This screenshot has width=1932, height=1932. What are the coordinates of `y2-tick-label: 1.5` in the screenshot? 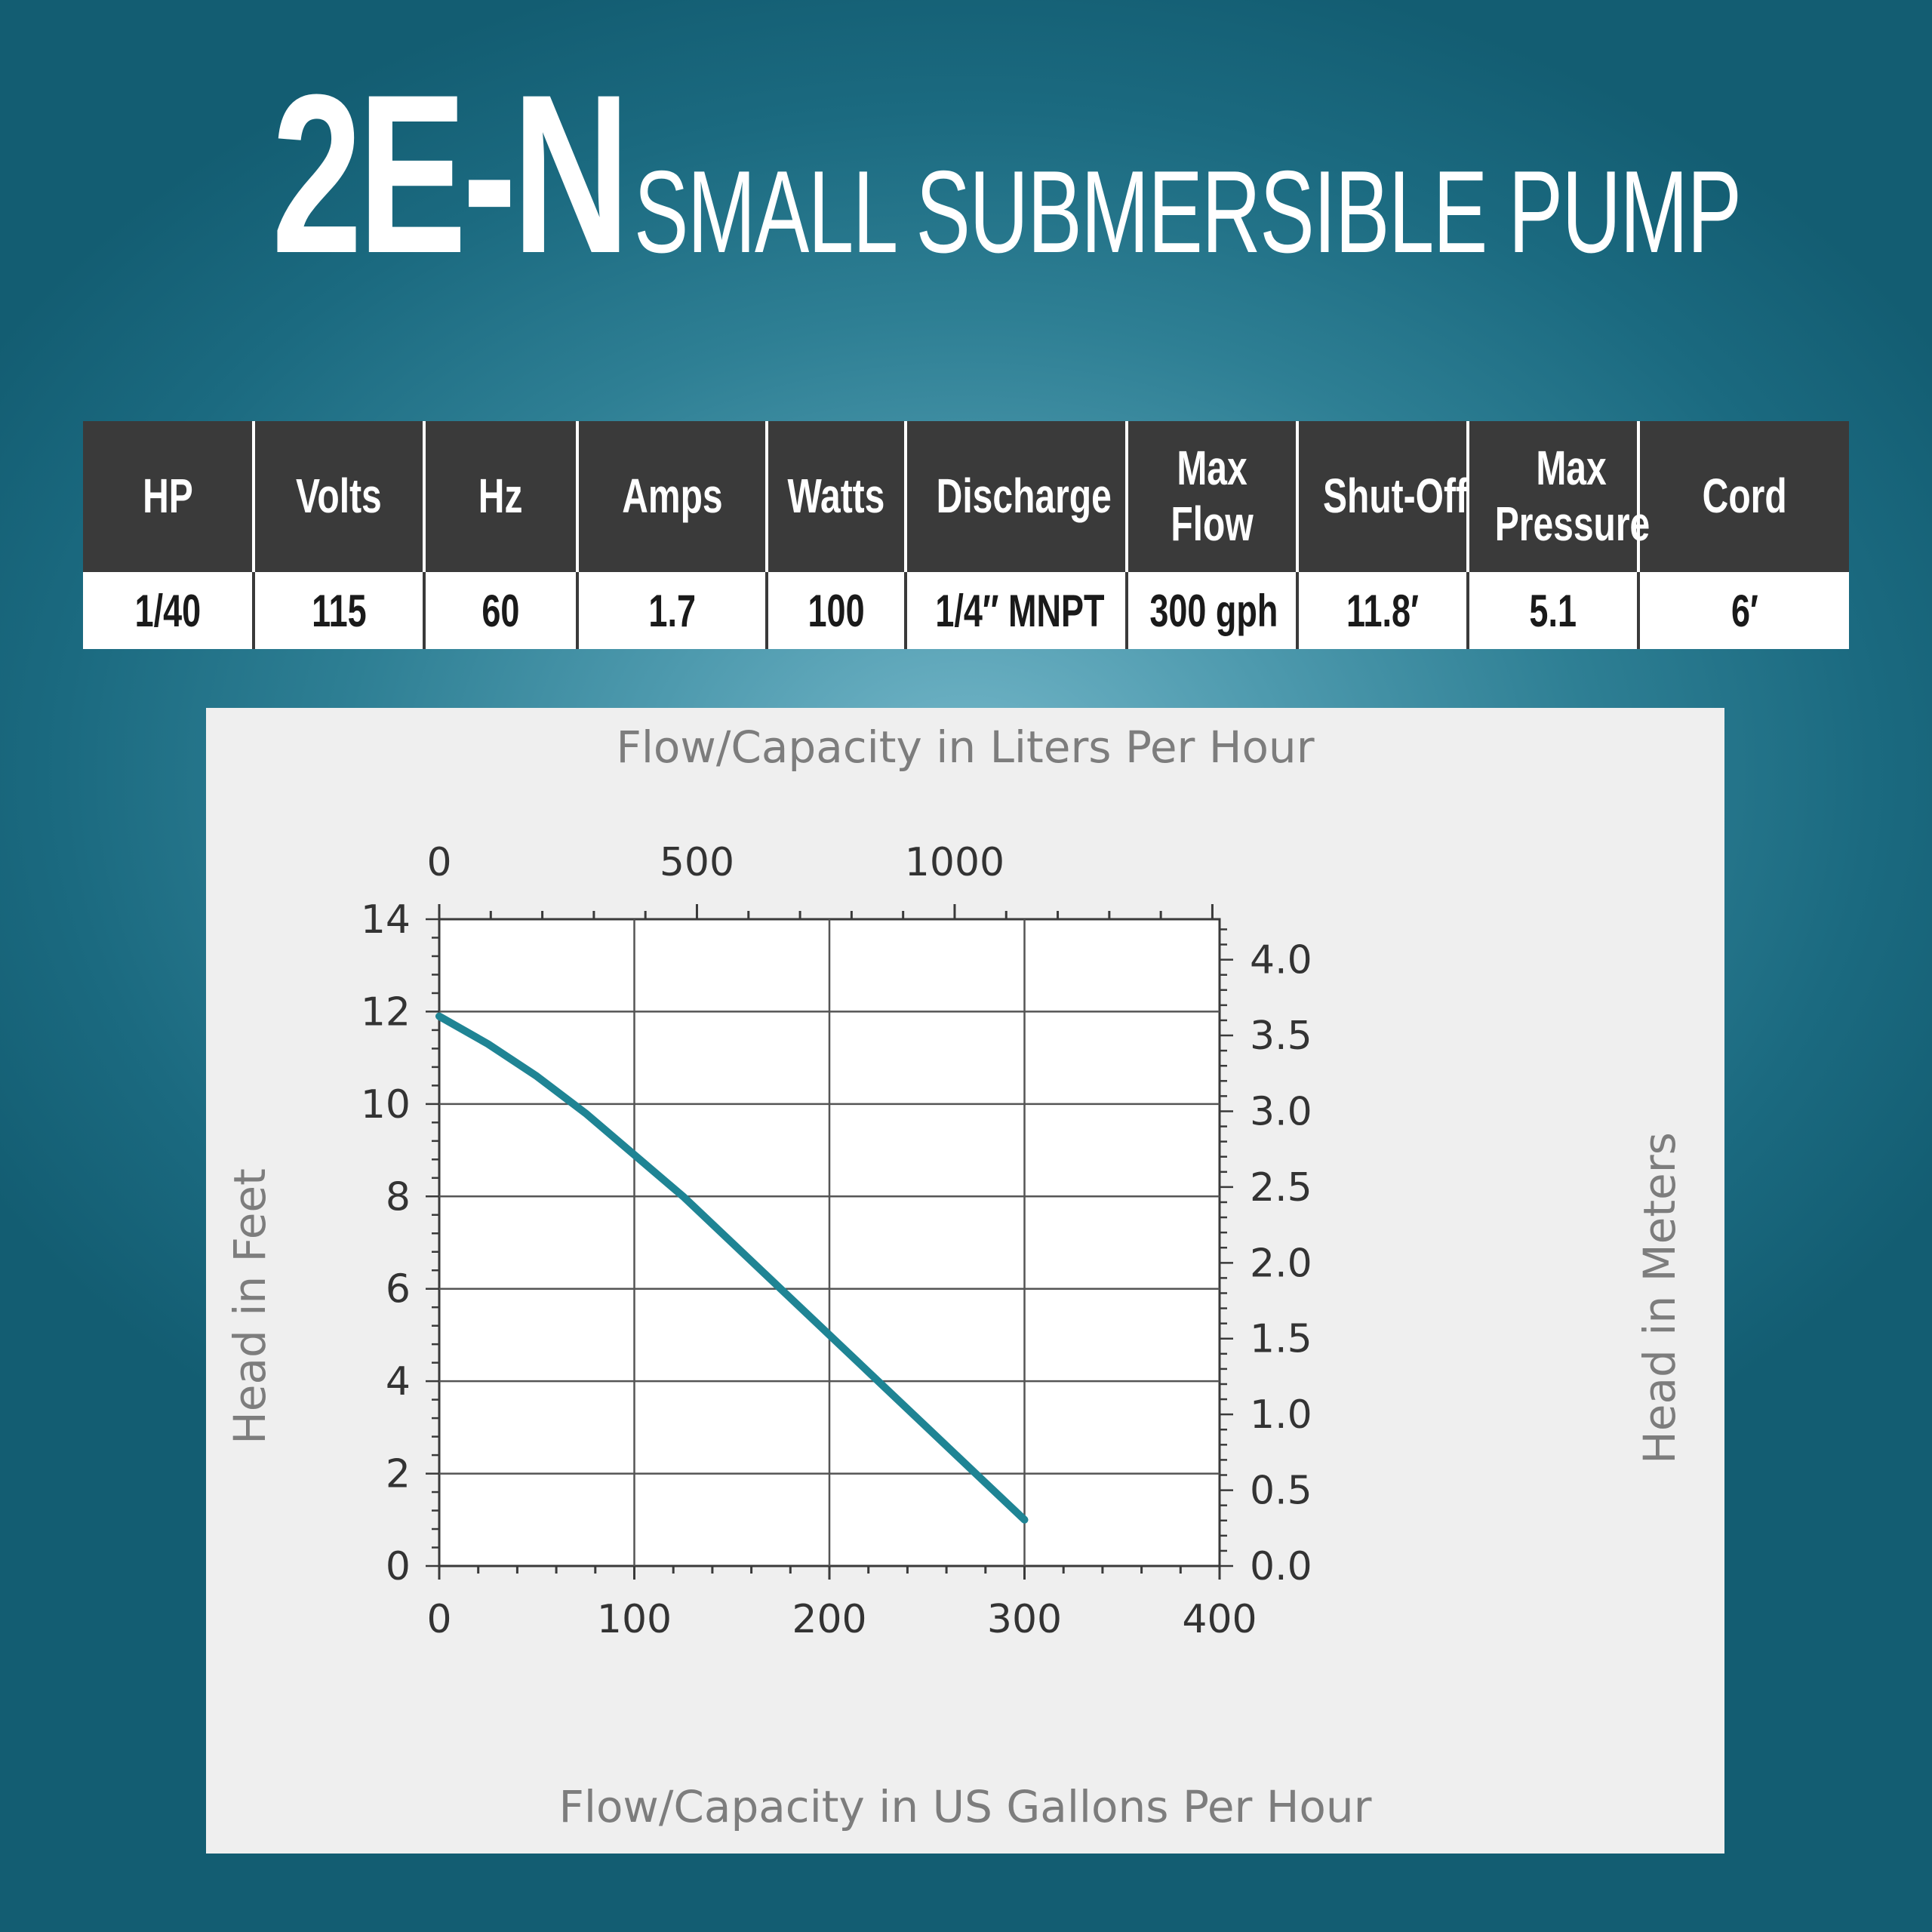 It's located at (1281, 1339).